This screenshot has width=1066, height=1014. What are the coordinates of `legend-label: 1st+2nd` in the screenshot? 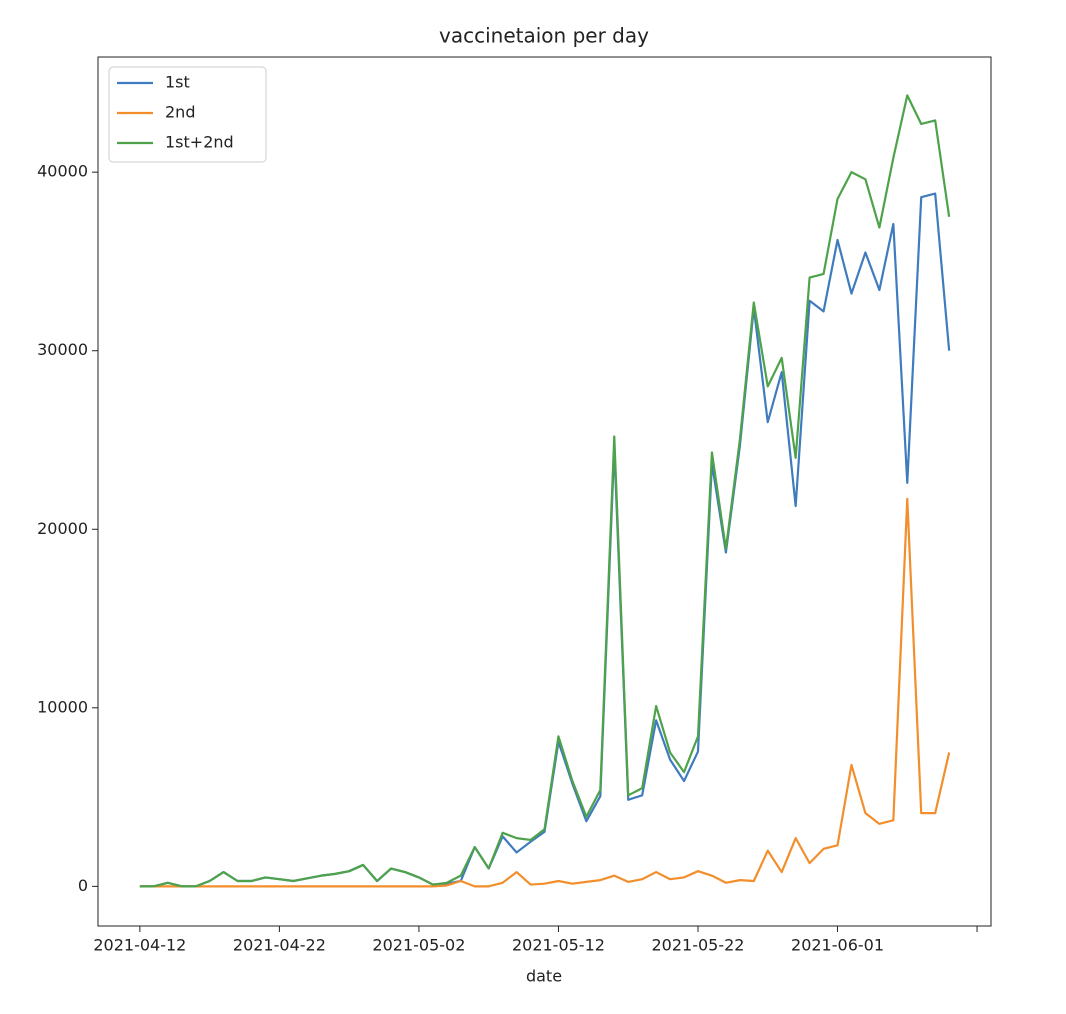 It's located at (199, 142).